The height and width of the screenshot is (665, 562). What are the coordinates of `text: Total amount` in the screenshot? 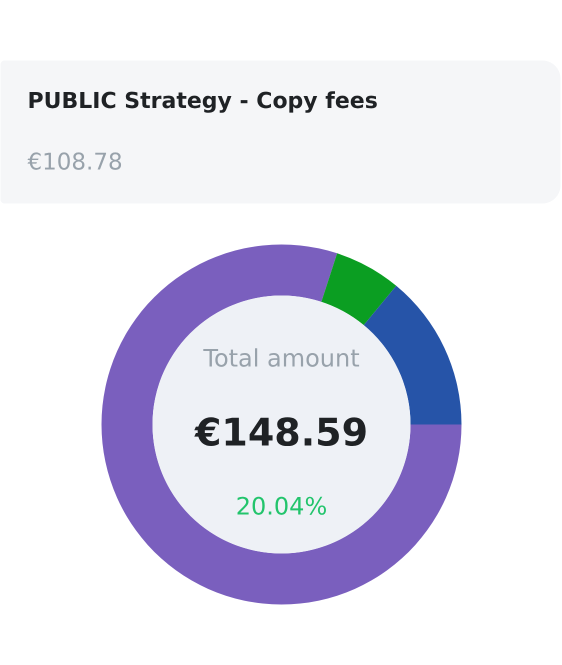 It's located at (281, 358).